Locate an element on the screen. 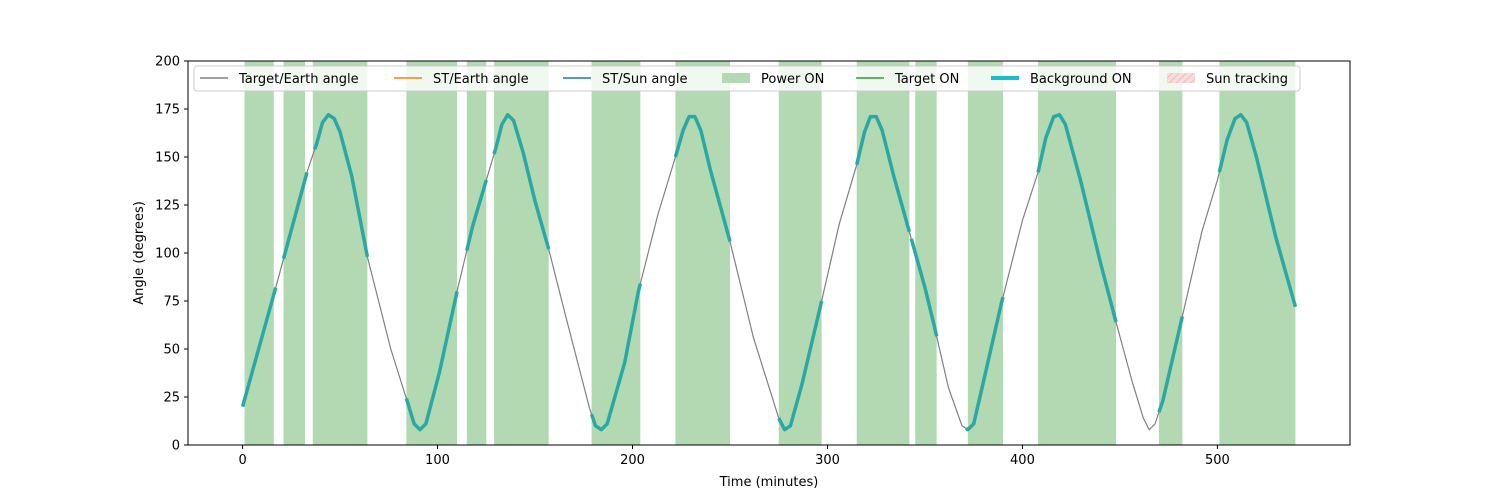  x-tick-label-500: 500 is located at coordinates (1217, 460).